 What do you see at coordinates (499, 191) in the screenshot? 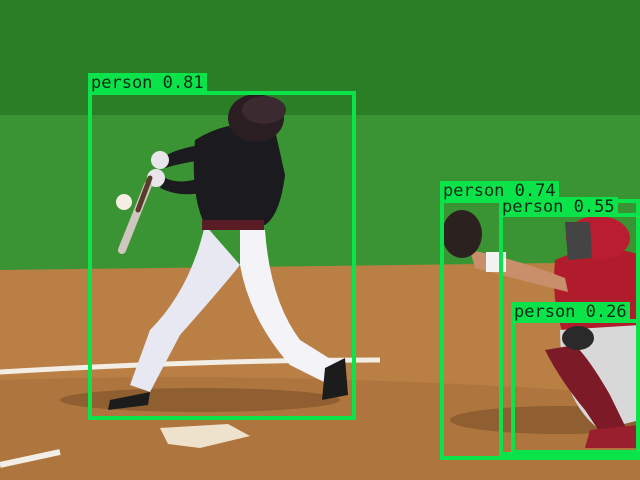
I see `detection-label-catcher-wide: person 0.74` at bounding box center [499, 191].